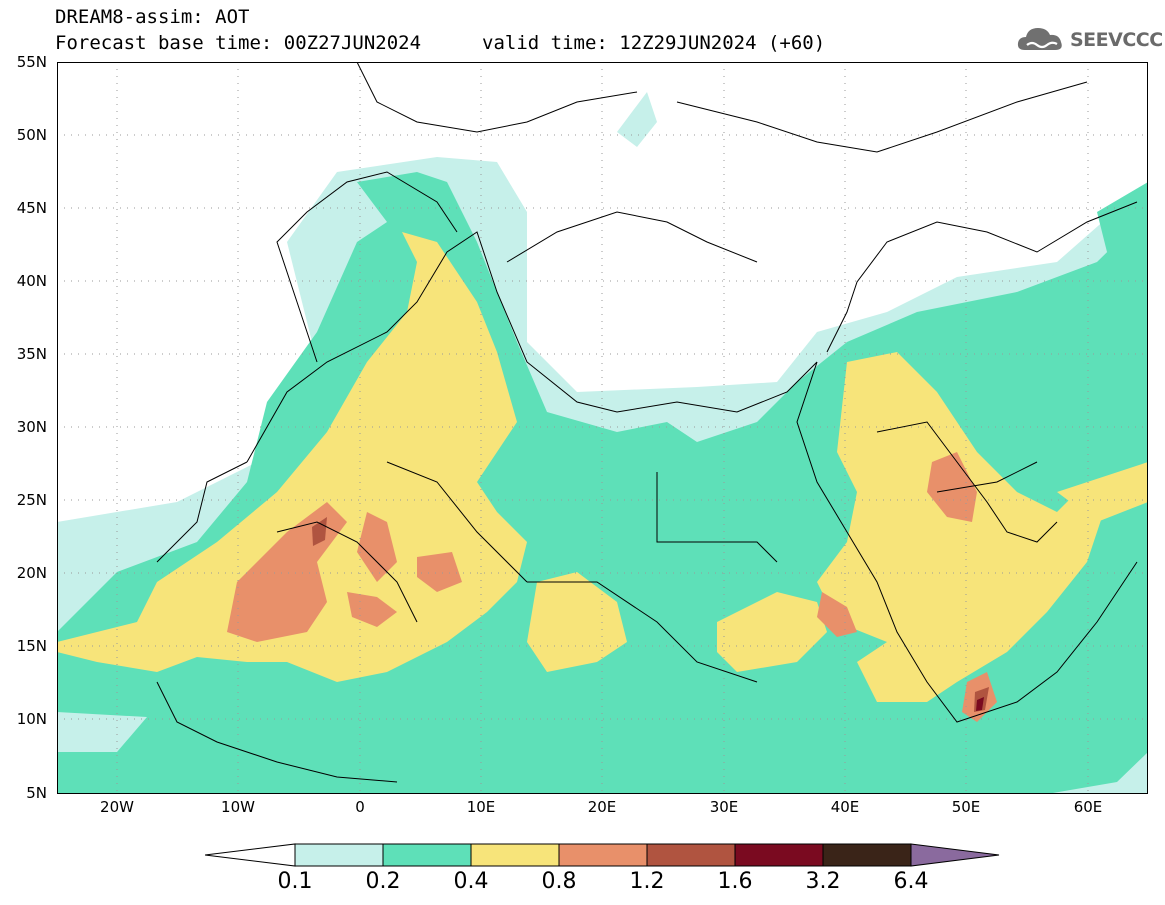  I want to click on lat-label-10n: 10N, so click(31, 719).